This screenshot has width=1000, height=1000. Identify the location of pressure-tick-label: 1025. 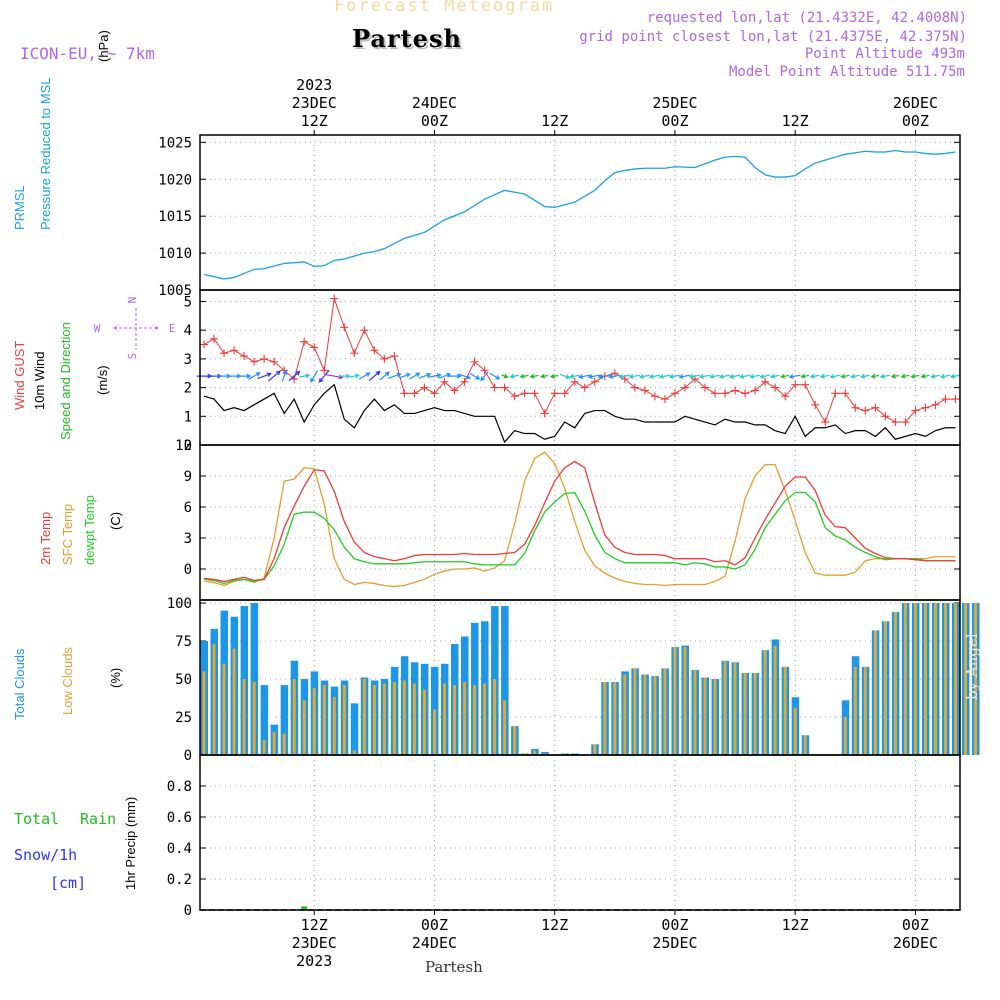
(175, 143).